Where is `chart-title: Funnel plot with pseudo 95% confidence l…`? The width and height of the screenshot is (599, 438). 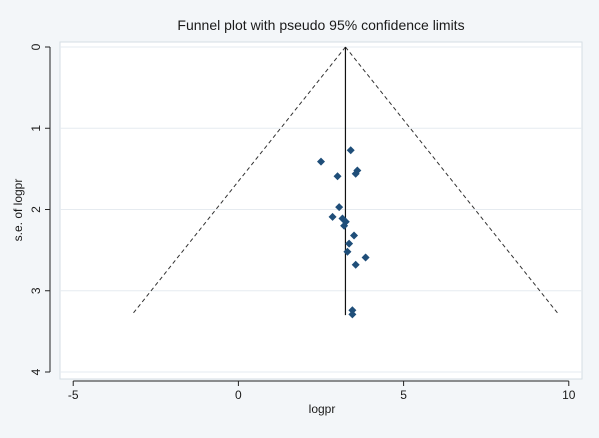
chart-title: Funnel plot with pseudo 95% confidence l… is located at coordinates (320, 25).